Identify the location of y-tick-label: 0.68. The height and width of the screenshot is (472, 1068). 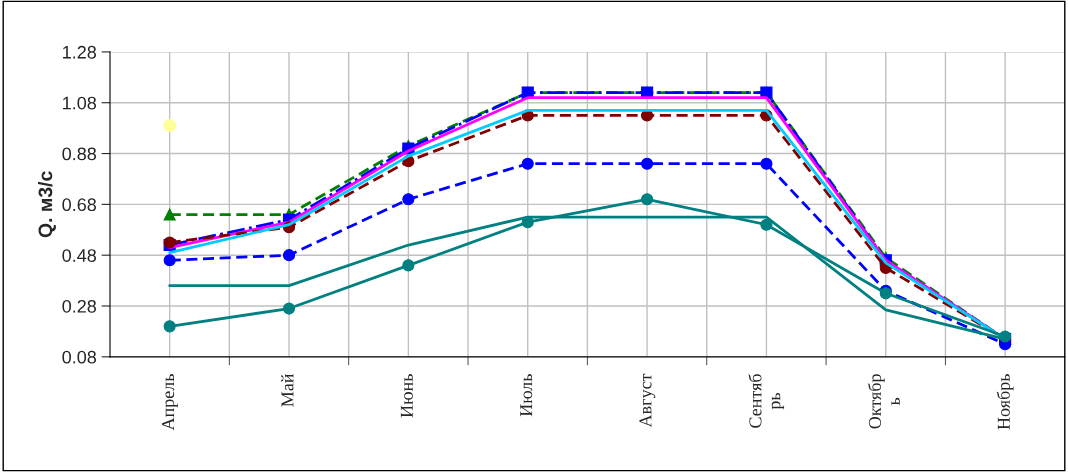
(79, 205).